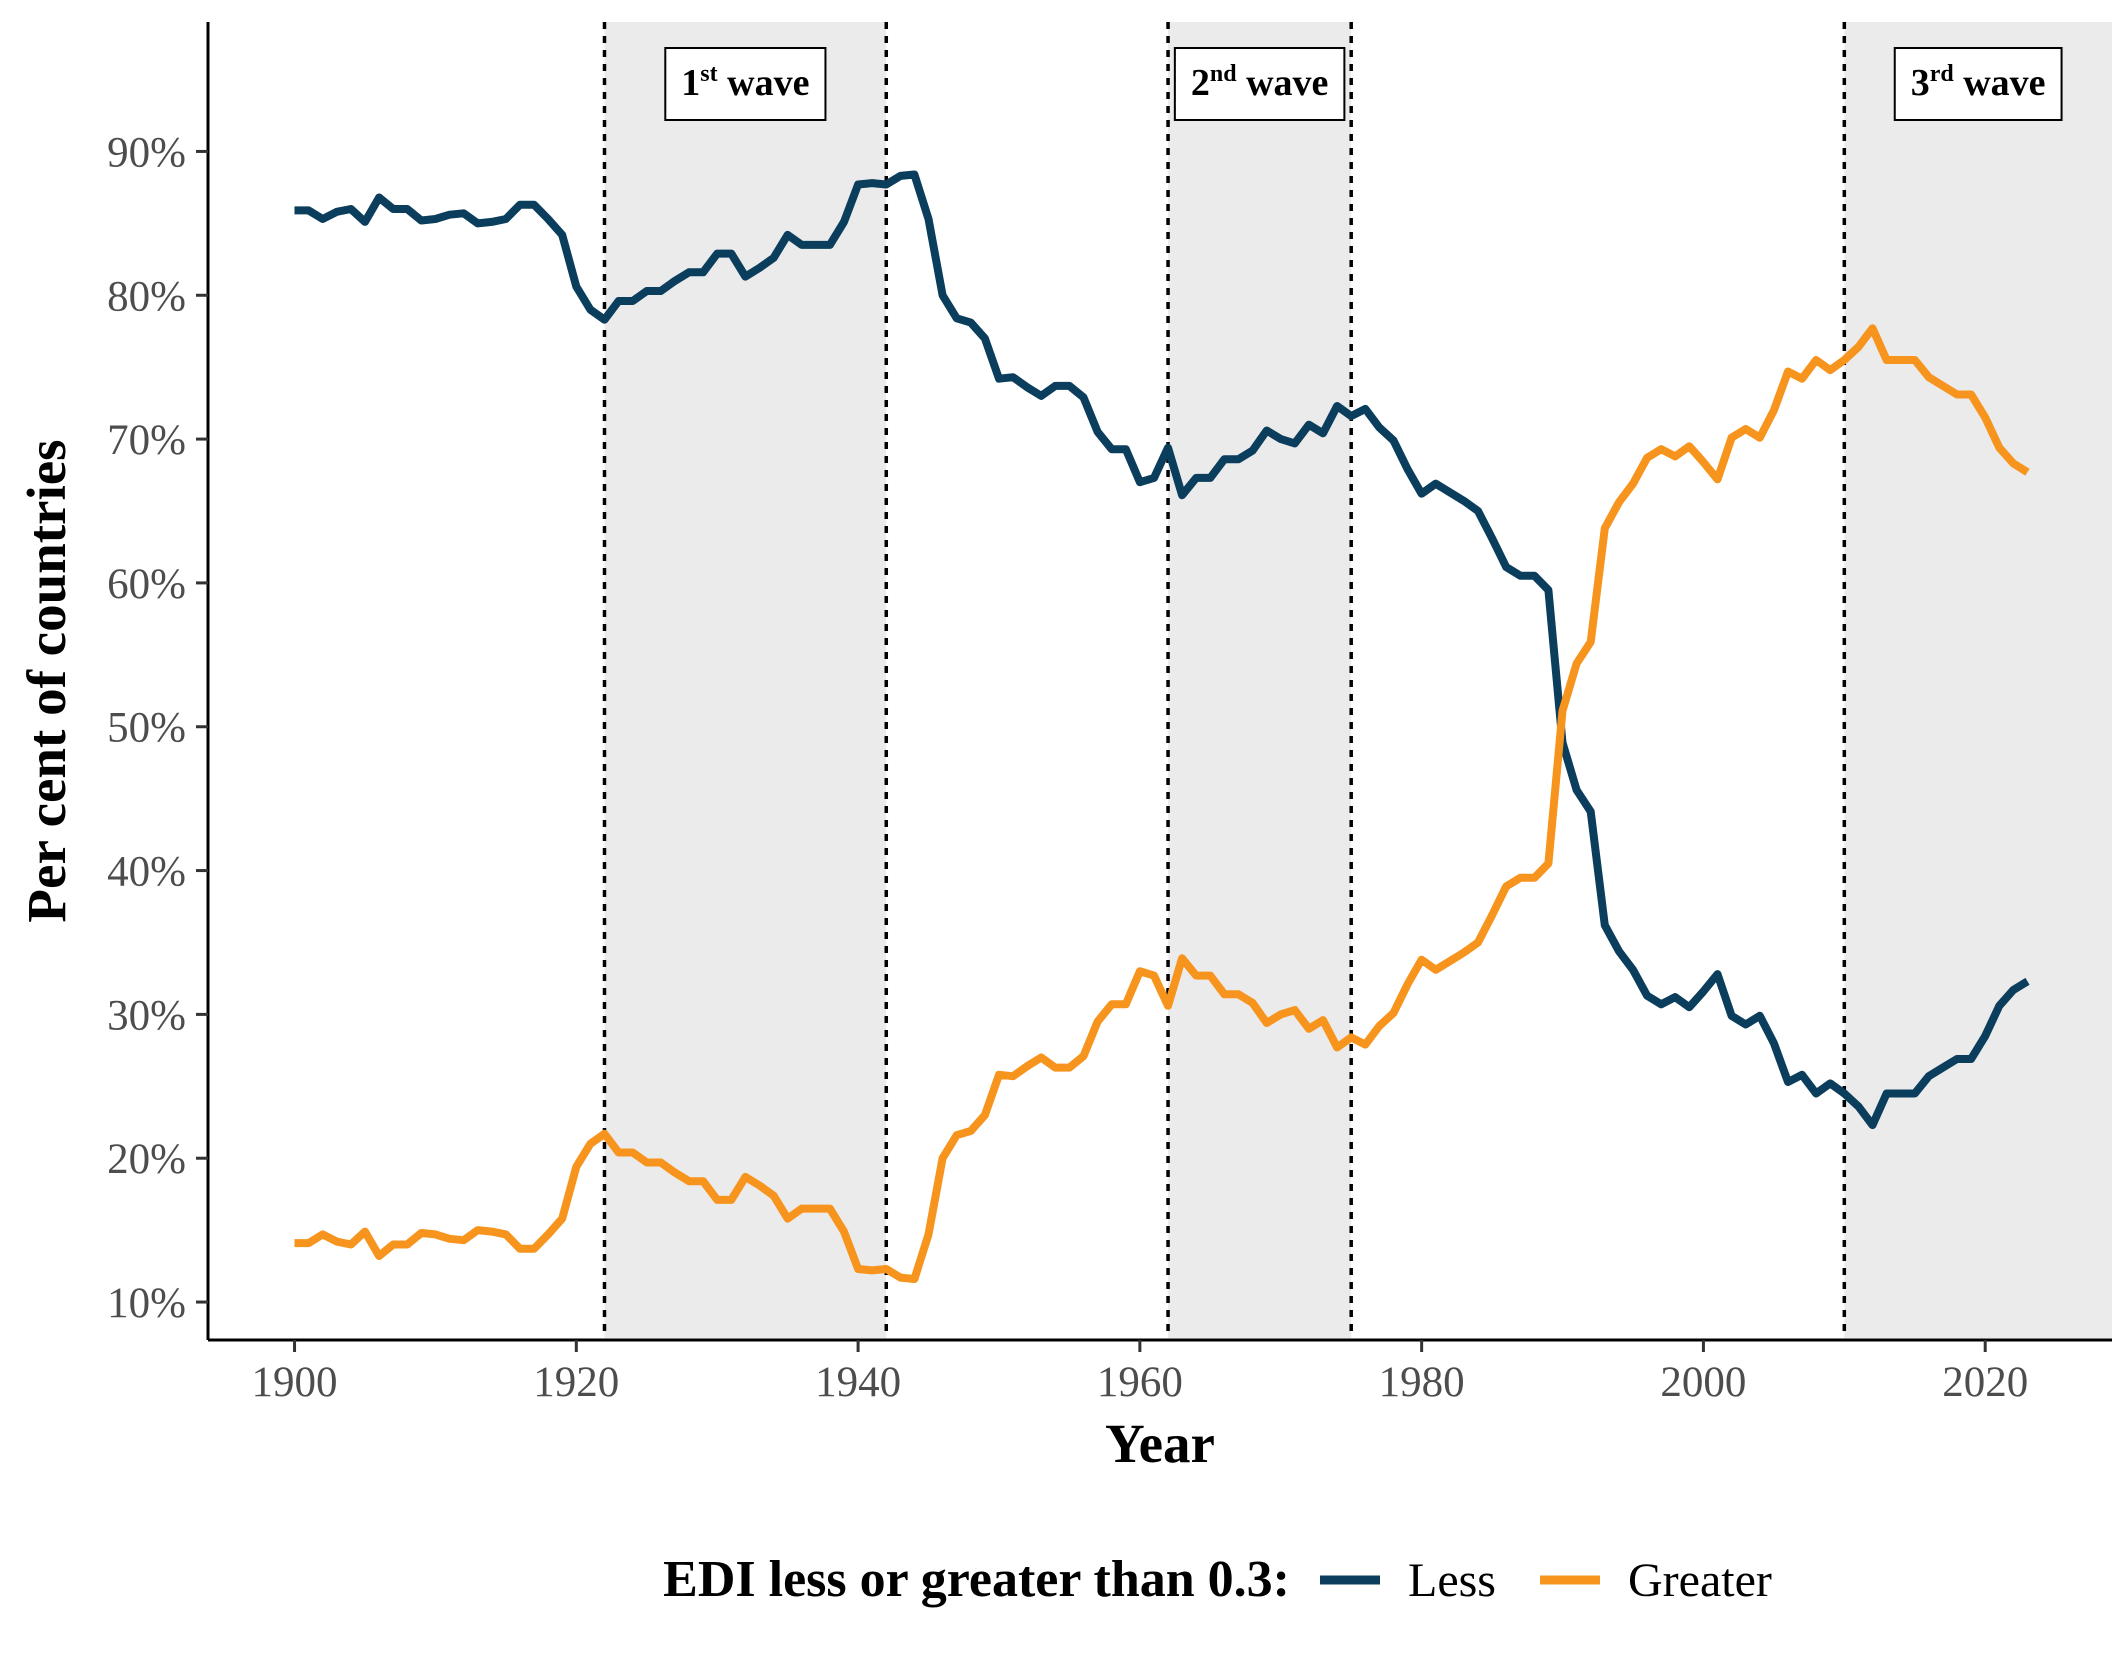 The height and width of the screenshot is (1653, 2125). What do you see at coordinates (1422, 1382) in the screenshot?
I see `x-tick-label: 1980` at bounding box center [1422, 1382].